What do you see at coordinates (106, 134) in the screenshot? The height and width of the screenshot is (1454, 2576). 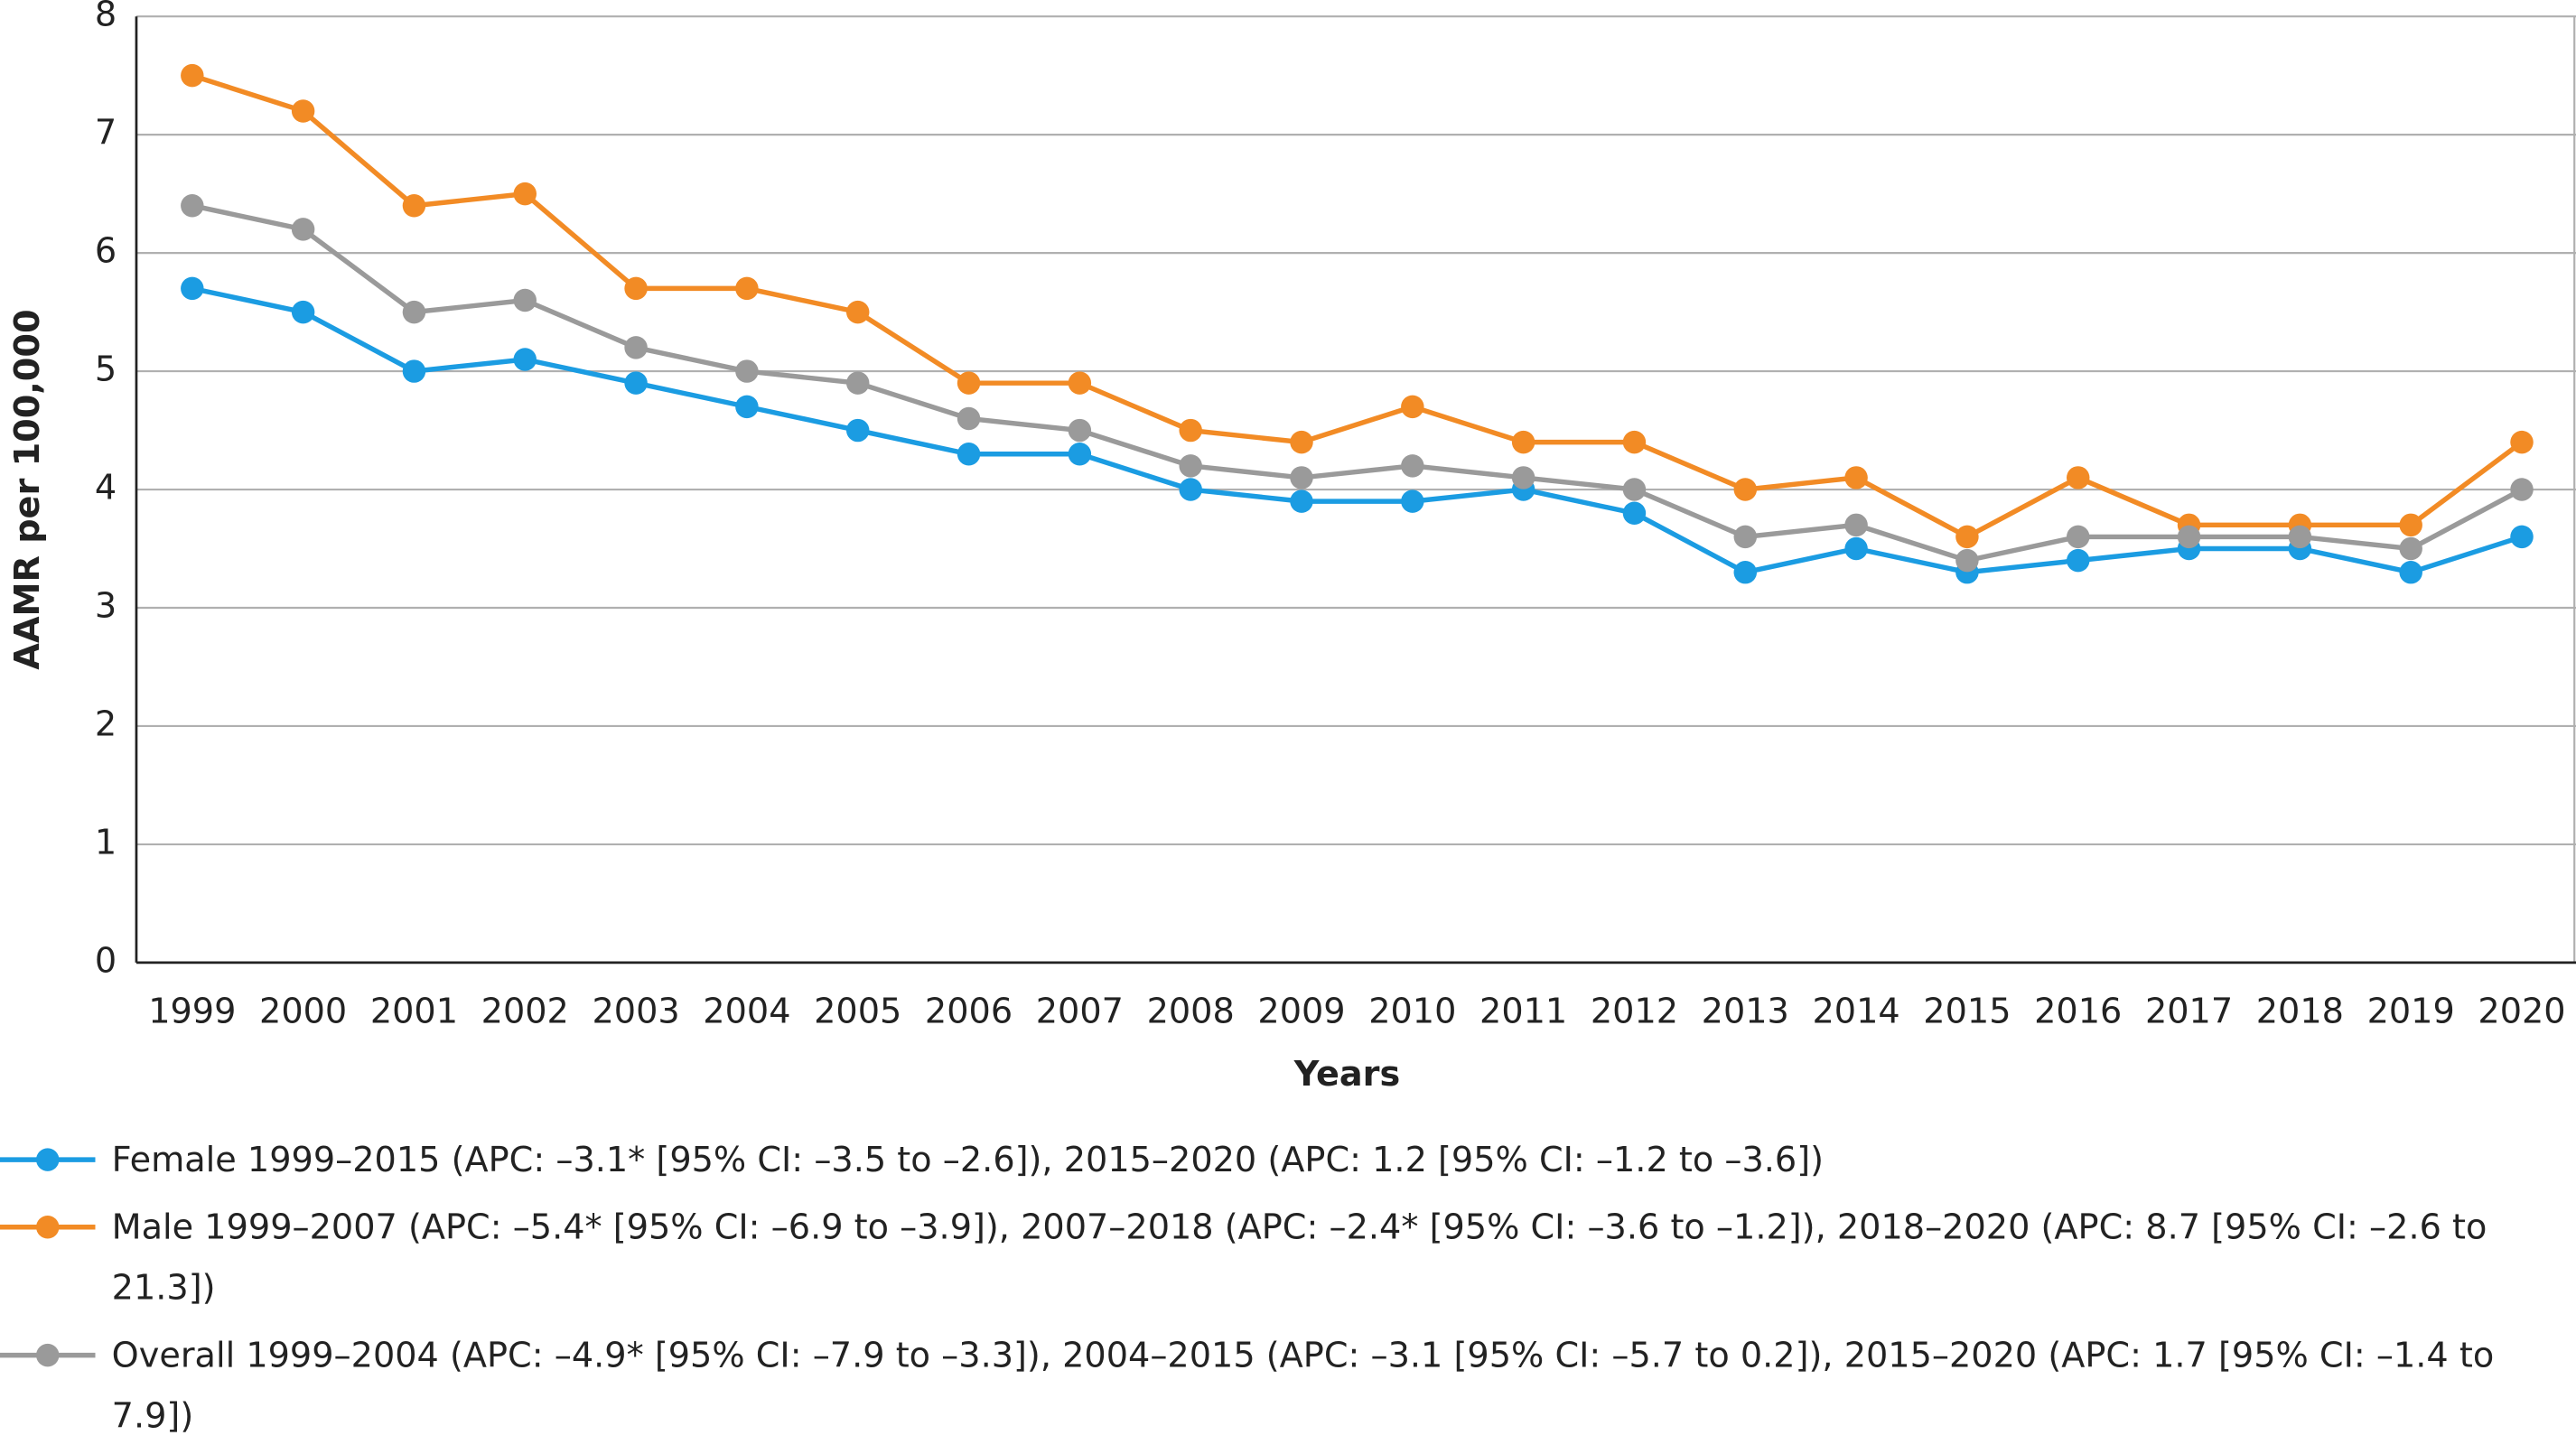 I see `y-tick-label: 7` at bounding box center [106, 134].